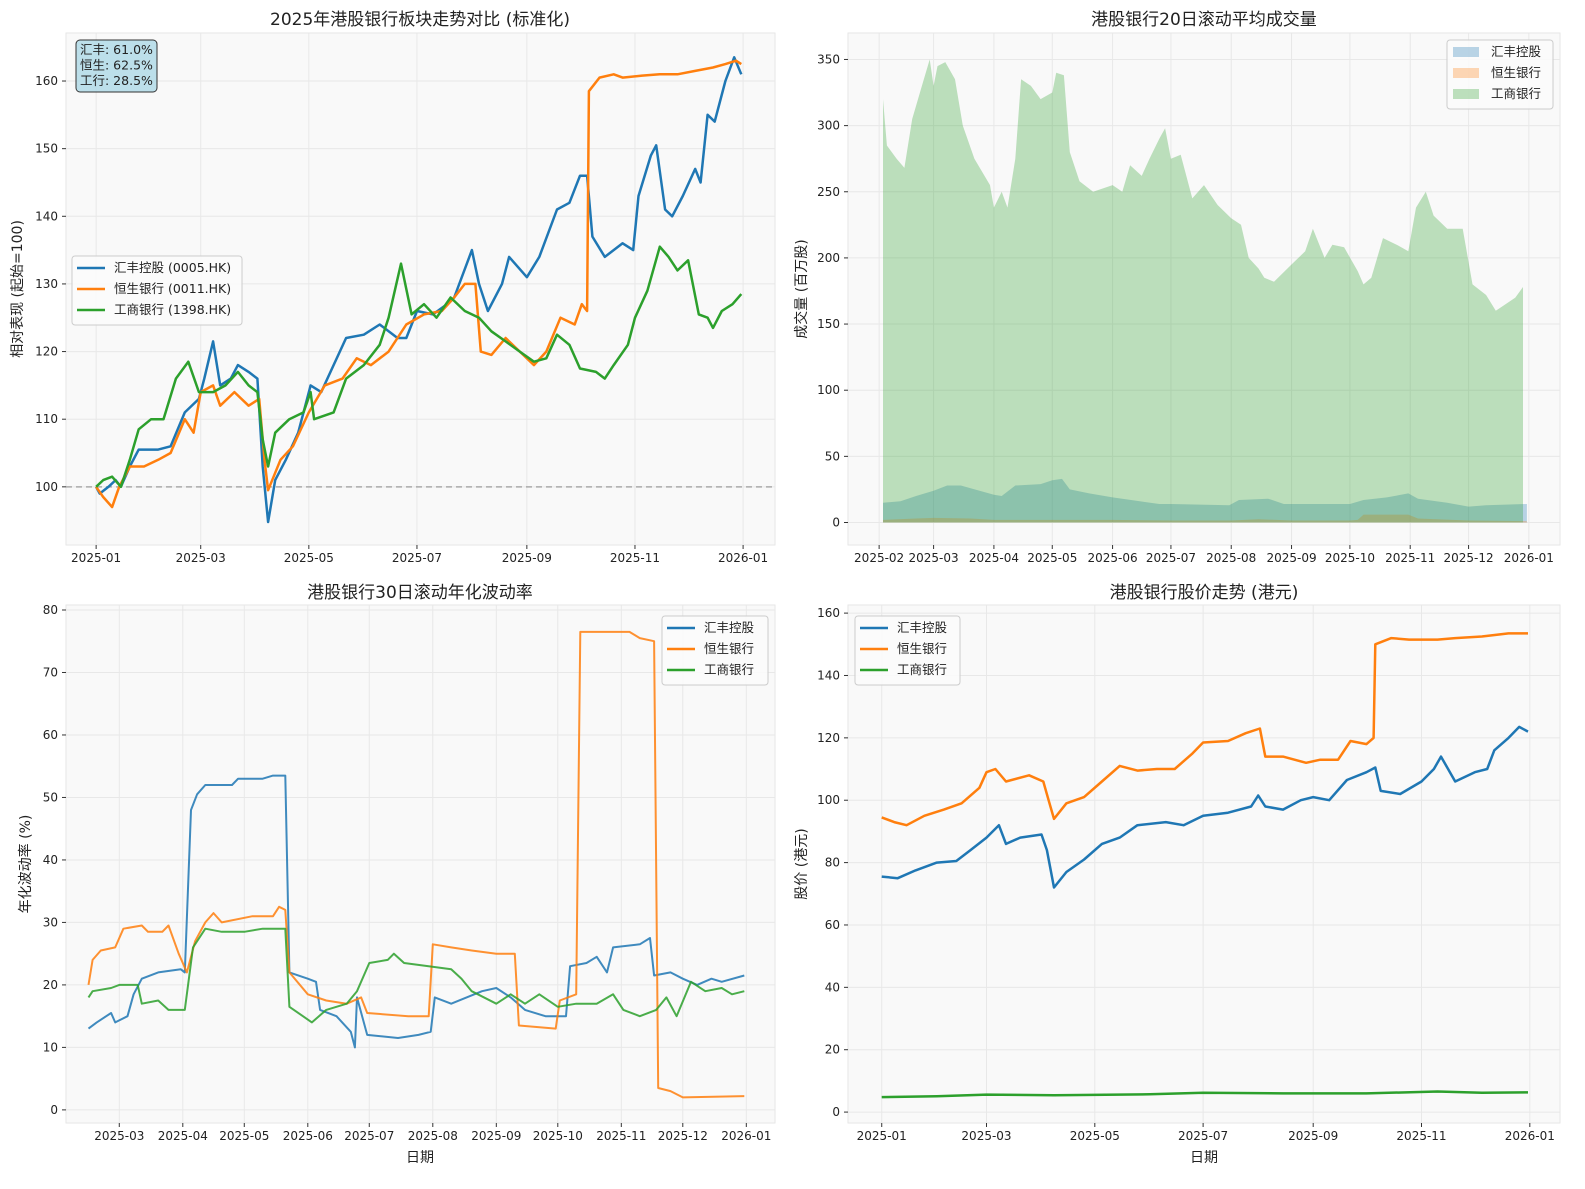 This screenshot has height=1189, width=1585. What do you see at coordinates (50, 922) in the screenshot?
I see `y-tick-label: 30` at bounding box center [50, 922].